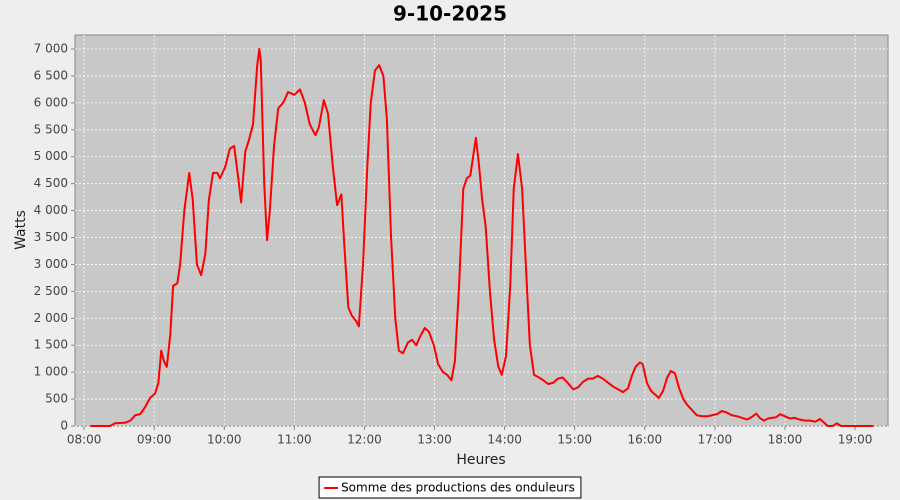 This screenshot has height=500, width=900. I want to click on x-tick-label: 09:00, so click(154, 440).